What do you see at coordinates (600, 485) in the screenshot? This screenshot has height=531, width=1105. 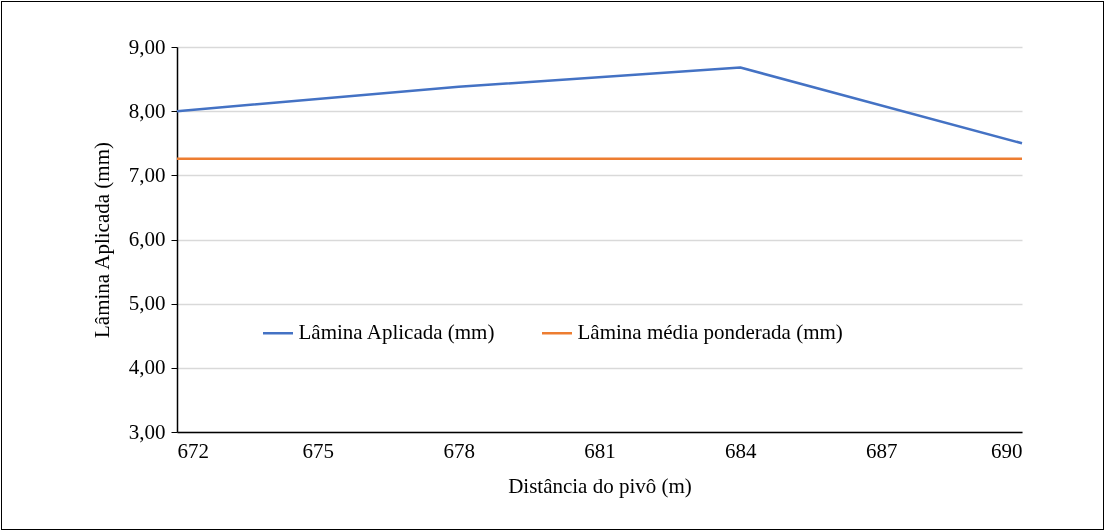 I see `x-axis-title: Distância do pivô (m)` at bounding box center [600, 485].